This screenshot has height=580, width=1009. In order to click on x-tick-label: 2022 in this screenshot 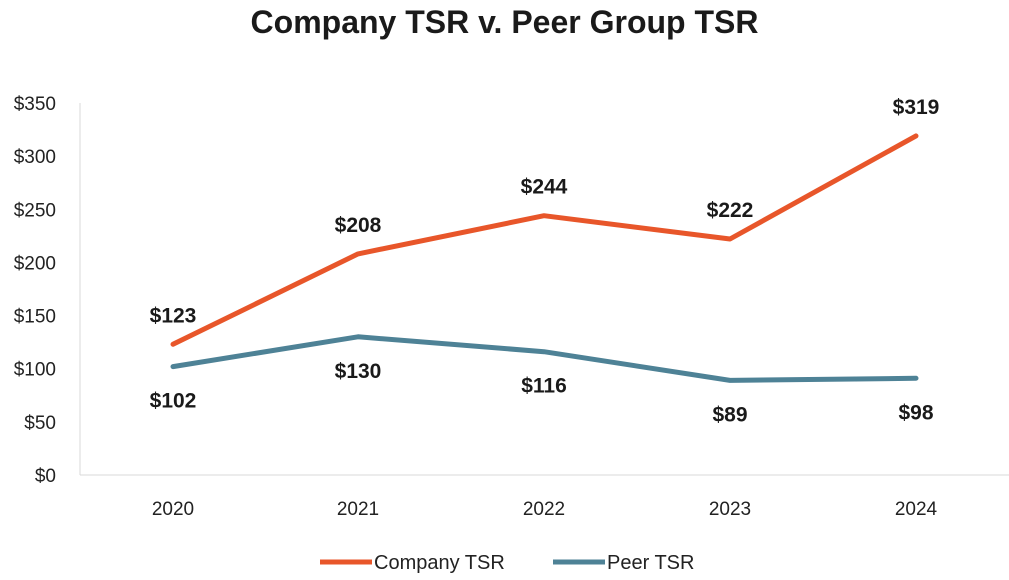, I will do `click(544, 509)`.